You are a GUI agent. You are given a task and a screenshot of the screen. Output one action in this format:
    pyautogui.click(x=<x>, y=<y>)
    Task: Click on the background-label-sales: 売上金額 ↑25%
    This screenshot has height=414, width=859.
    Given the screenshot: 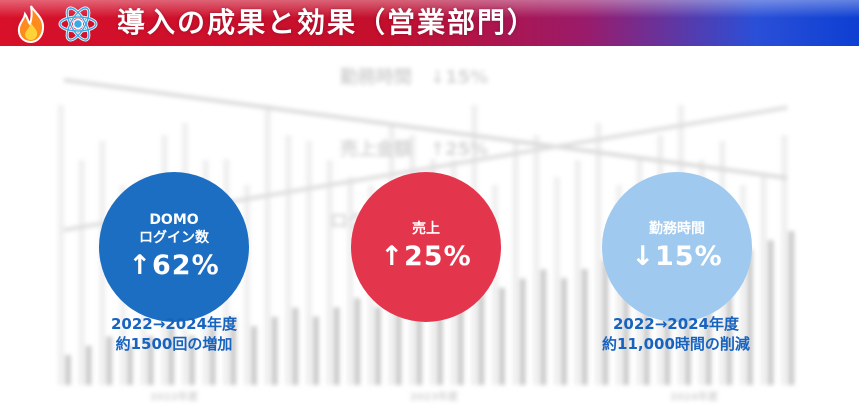 What is the action you would take?
    pyautogui.click(x=414, y=149)
    